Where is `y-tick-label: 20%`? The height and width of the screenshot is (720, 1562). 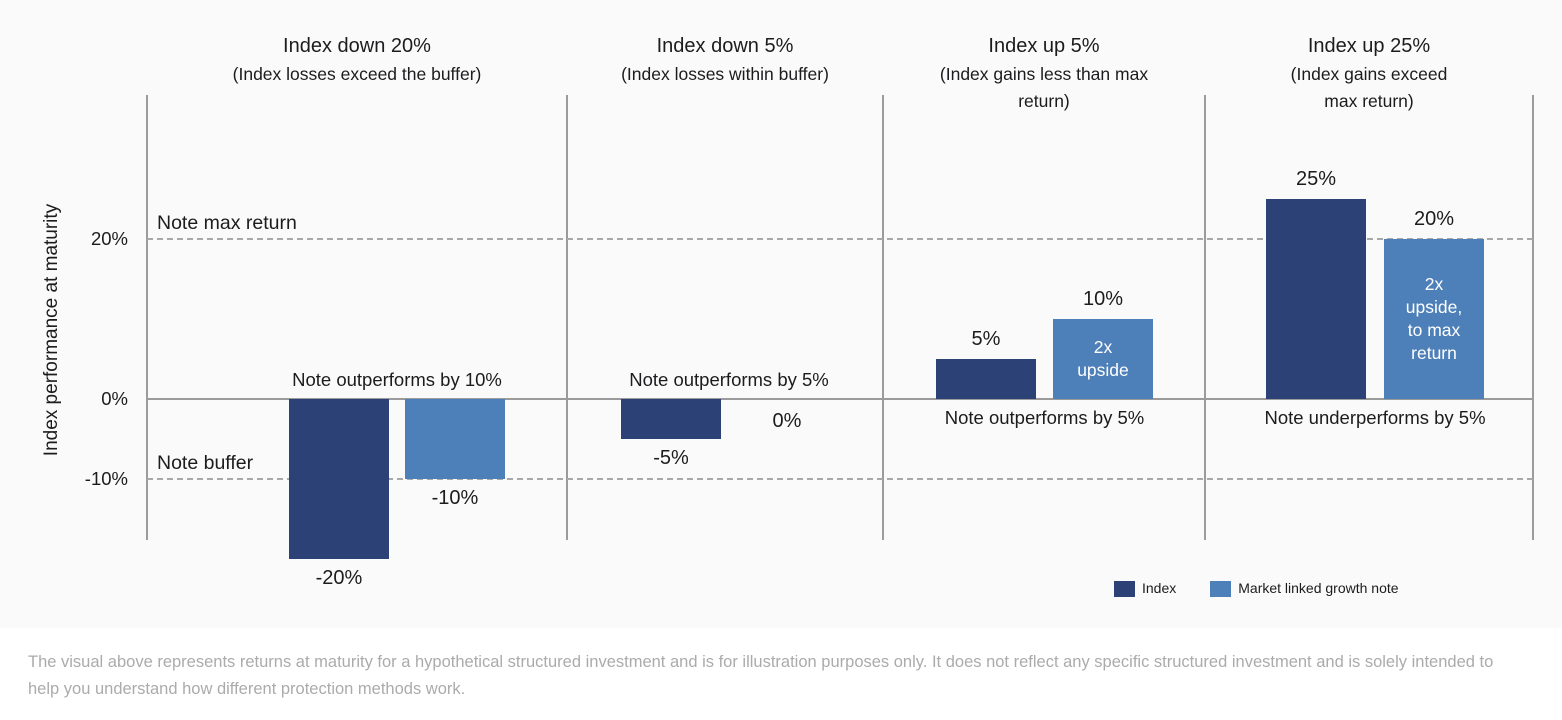
y-tick-label: 20% is located at coordinates (109, 238).